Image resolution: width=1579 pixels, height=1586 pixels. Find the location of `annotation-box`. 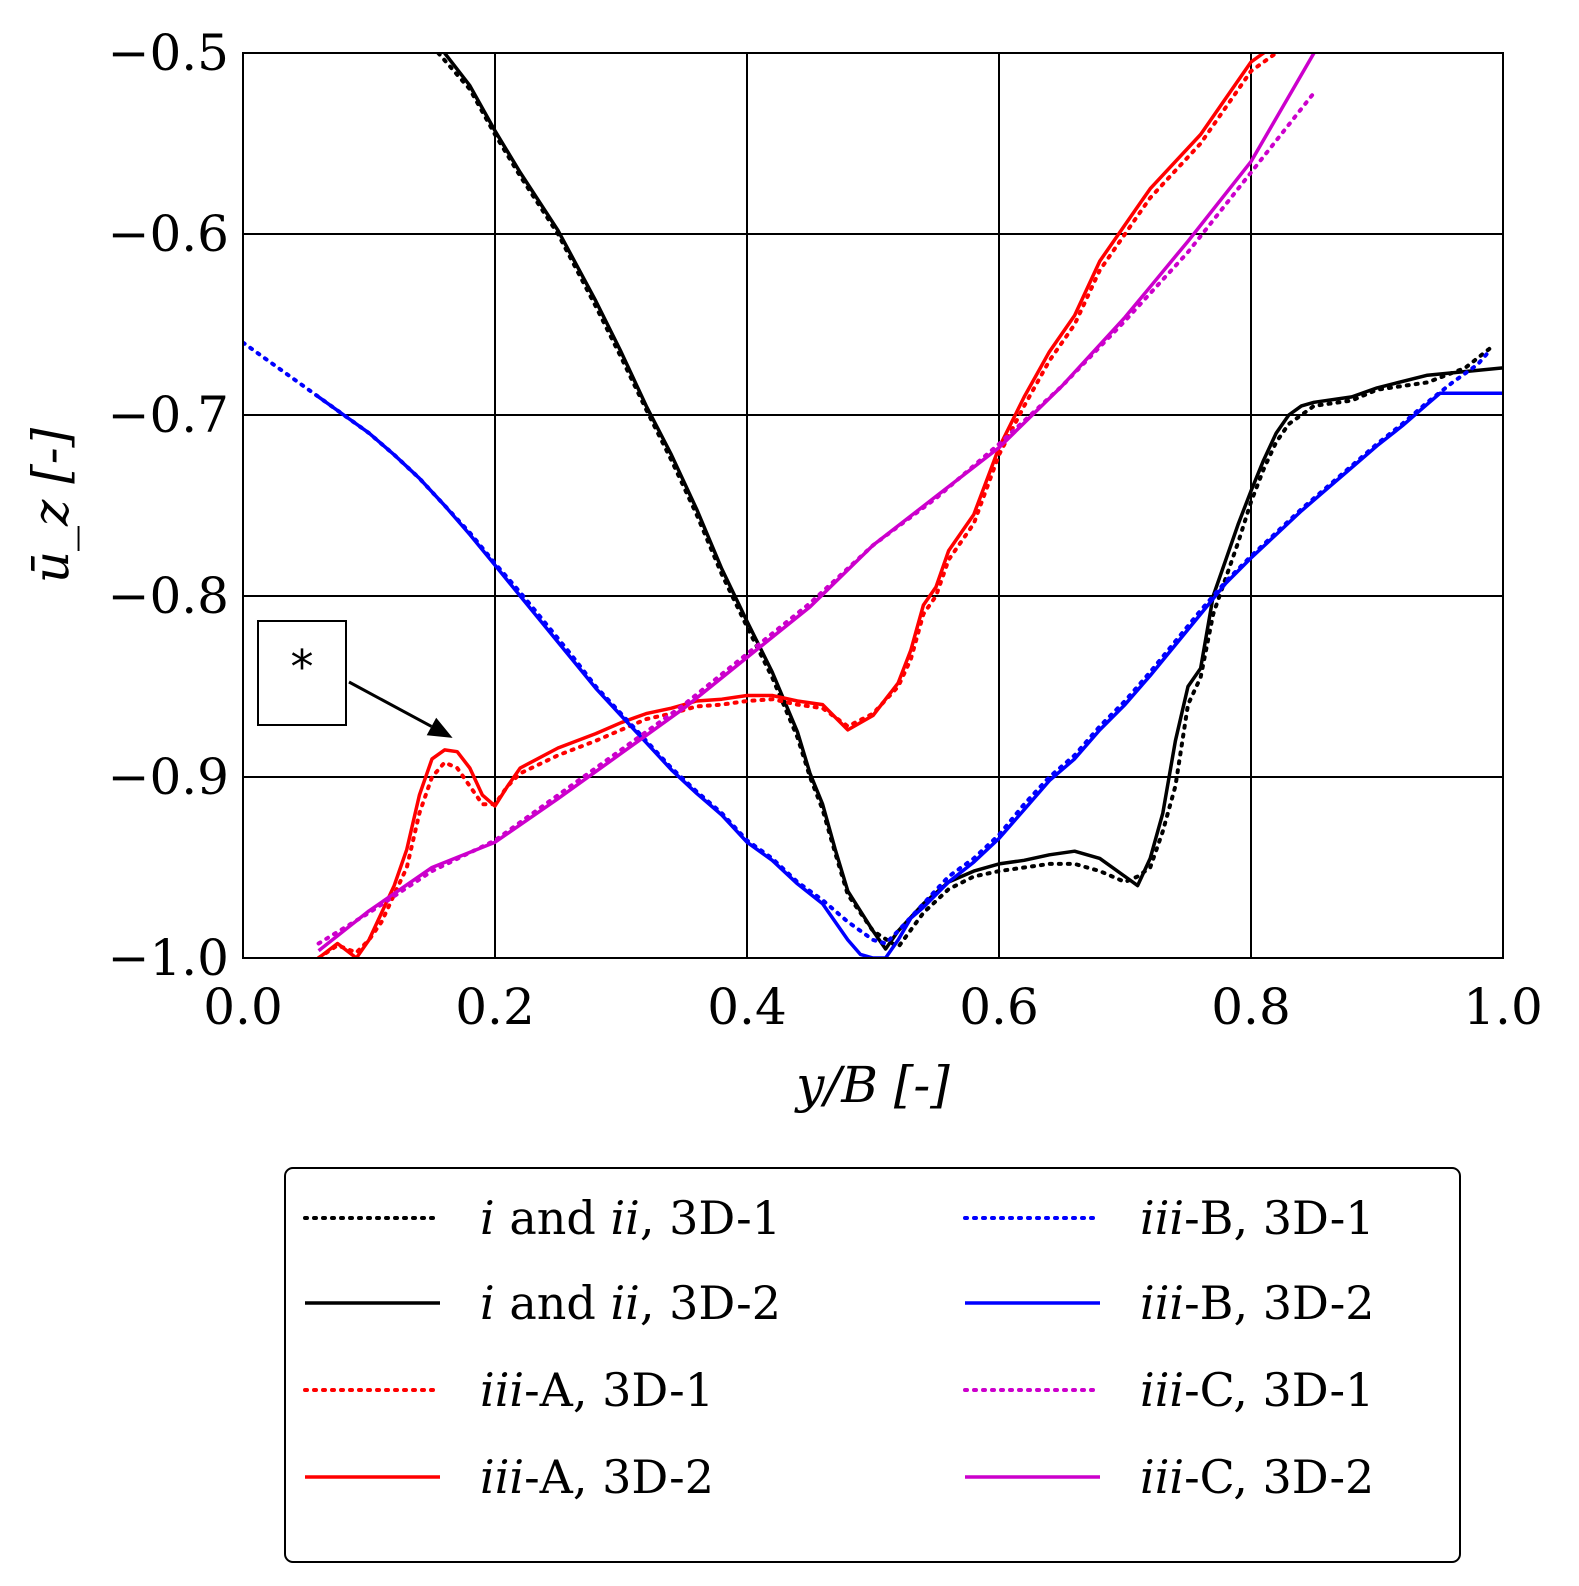

annotation-box is located at coordinates (302, 673).